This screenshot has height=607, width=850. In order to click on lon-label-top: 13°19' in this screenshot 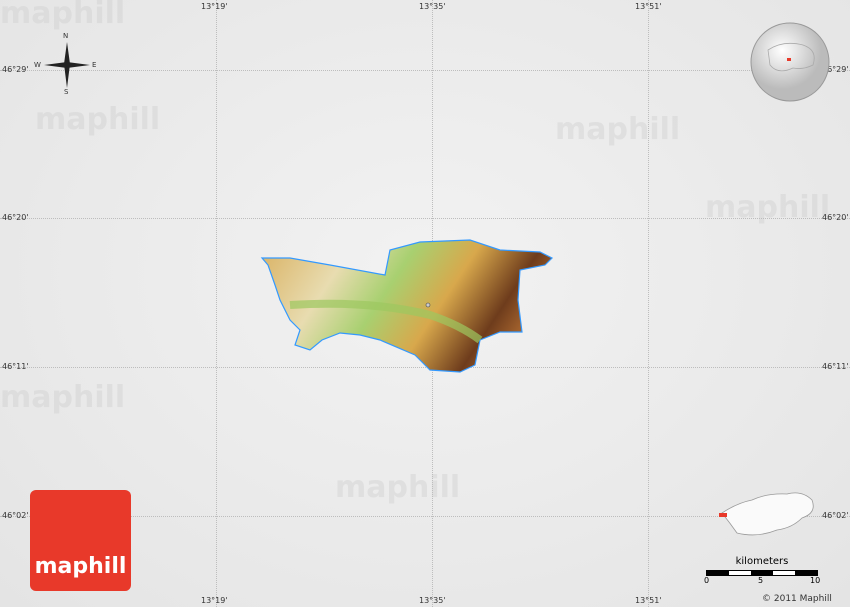, I will do `click(214, 6)`.